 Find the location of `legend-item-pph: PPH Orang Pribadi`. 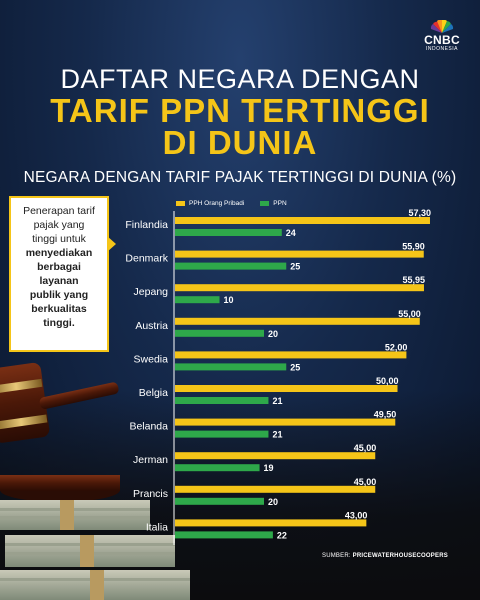

legend-item-pph: PPH Orang Pribadi is located at coordinates (210, 203).